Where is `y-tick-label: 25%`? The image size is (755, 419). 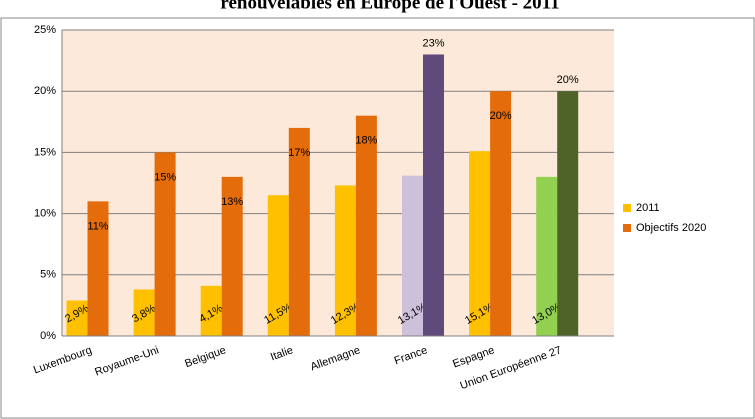 y-tick-label: 25% is located at coordinates (45, 30).